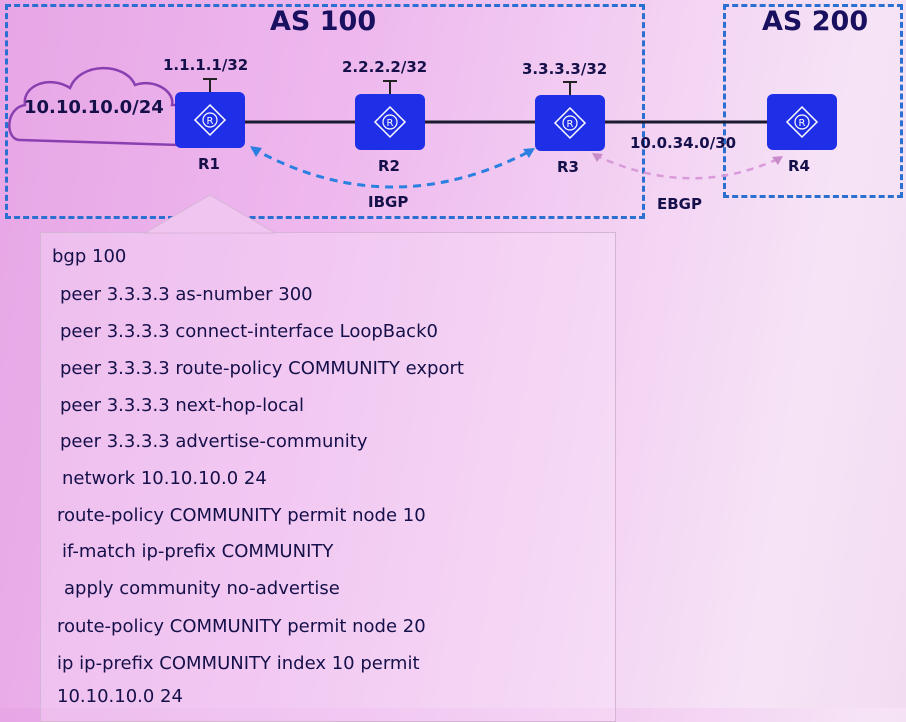 The height and width of the screenshot is (722, 906). What do you see at coordinates (815, 21) in the screenshot?
I see `as200-title: AS 200` at bounding box center [815, 21].